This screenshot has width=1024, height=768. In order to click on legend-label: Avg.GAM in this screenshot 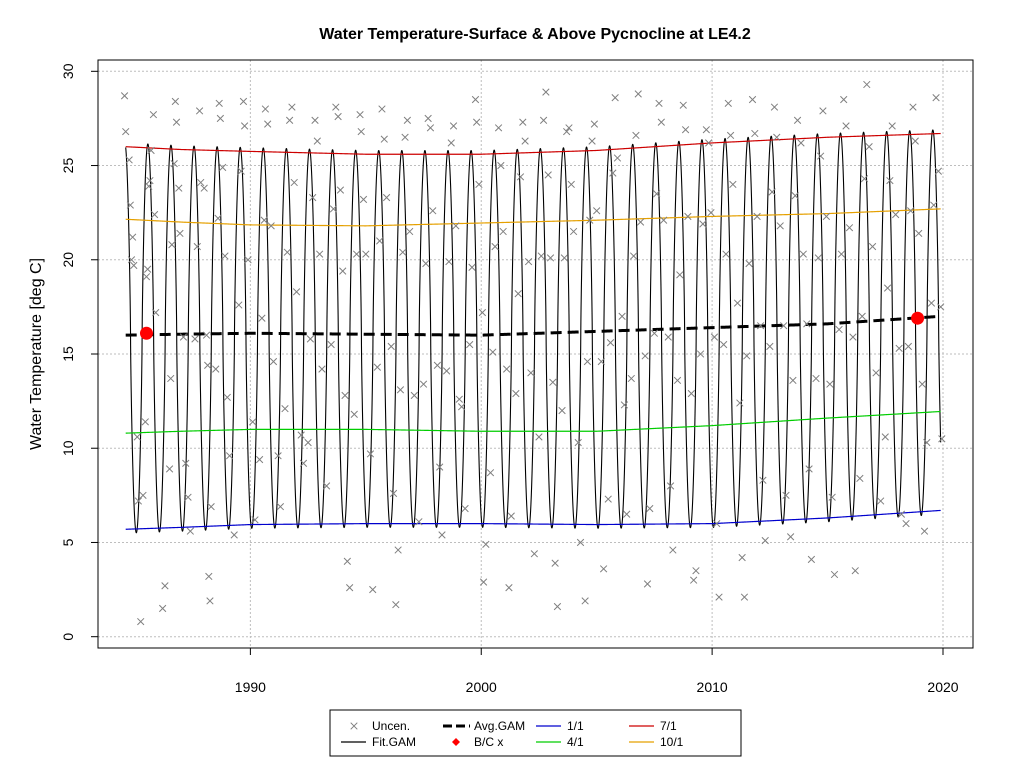, I will do `click(499, 726)`.